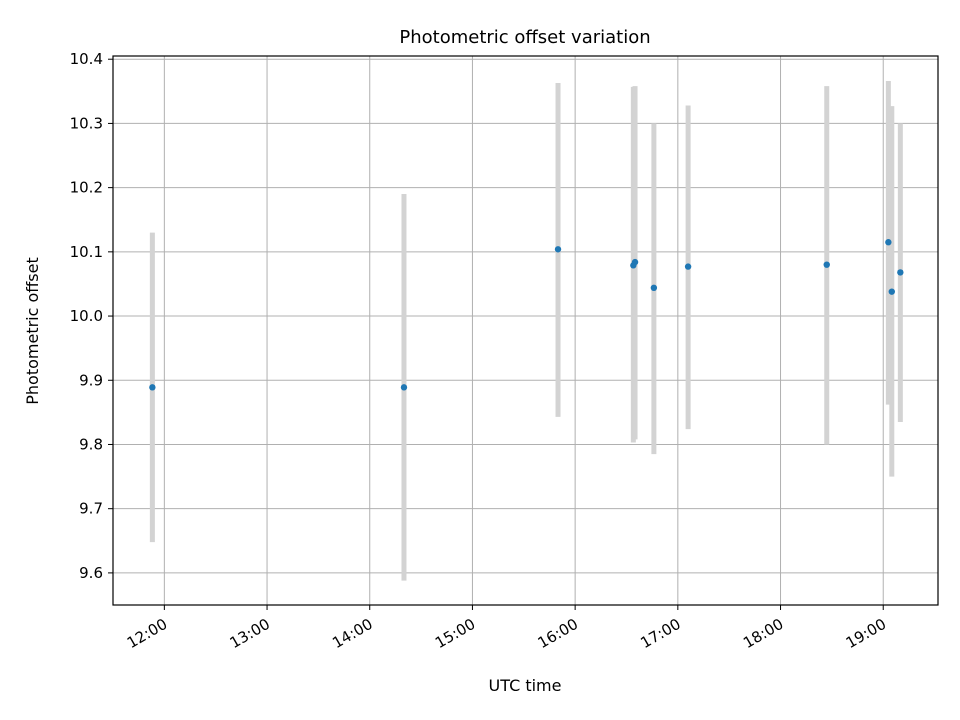 This screenshot has width=960, height=720. What do you see at coordinates (525, 685) in the screenshot?
I see `x-axis-label: UTC time` at bounding box center [525, 685].